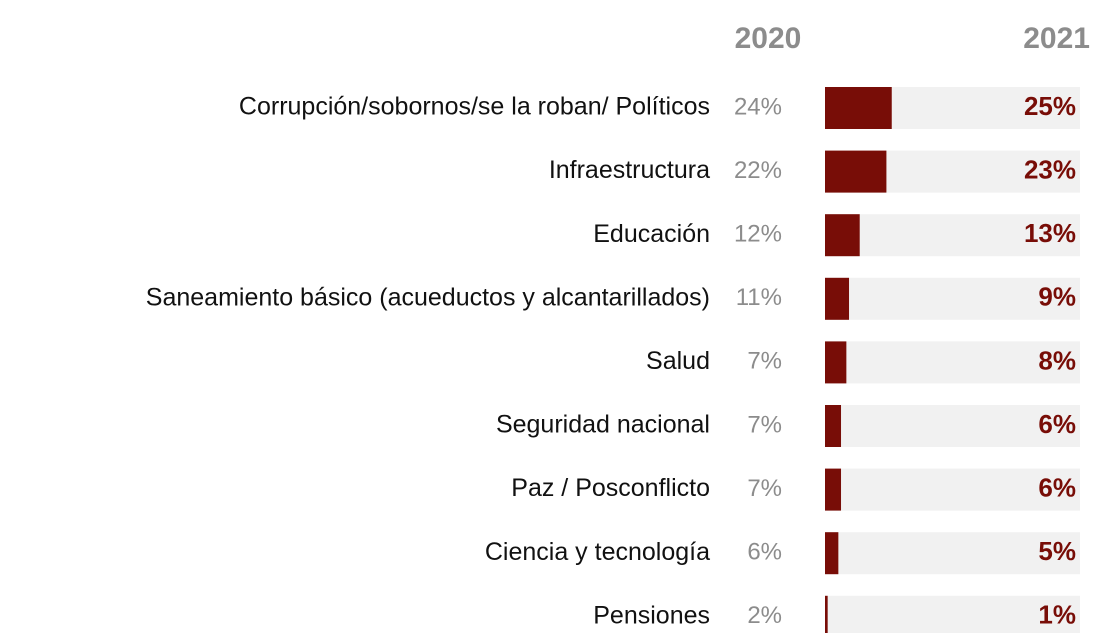 This screenshot has height=633, width=1096. I want to click on category-label: Paz / Posconflicto, so click(610, 488).